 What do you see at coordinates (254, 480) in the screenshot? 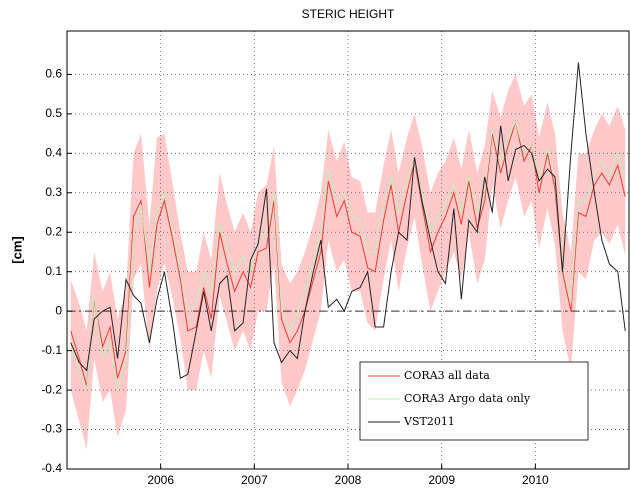
I see `x-tick-label: 2007` at bounding box center [254, 480].